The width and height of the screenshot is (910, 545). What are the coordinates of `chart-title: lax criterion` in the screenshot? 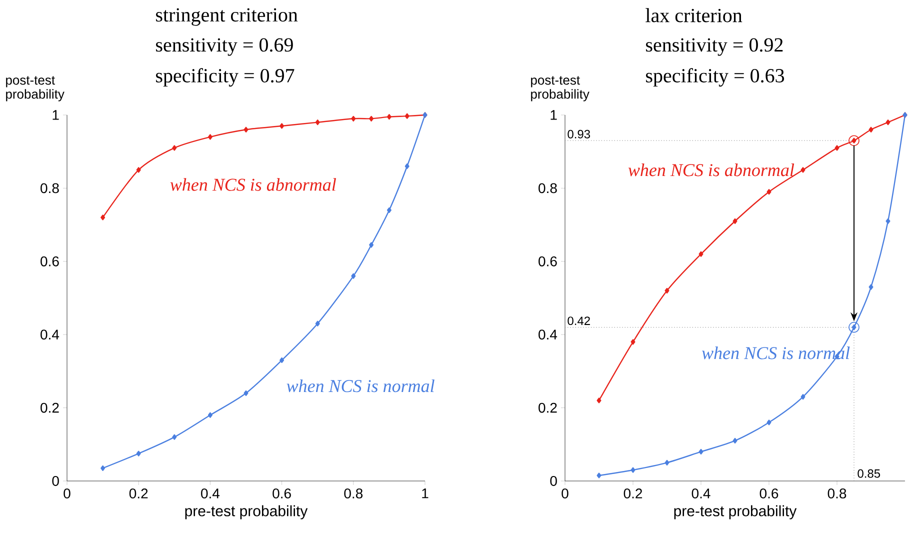 It's located at (694, 15).